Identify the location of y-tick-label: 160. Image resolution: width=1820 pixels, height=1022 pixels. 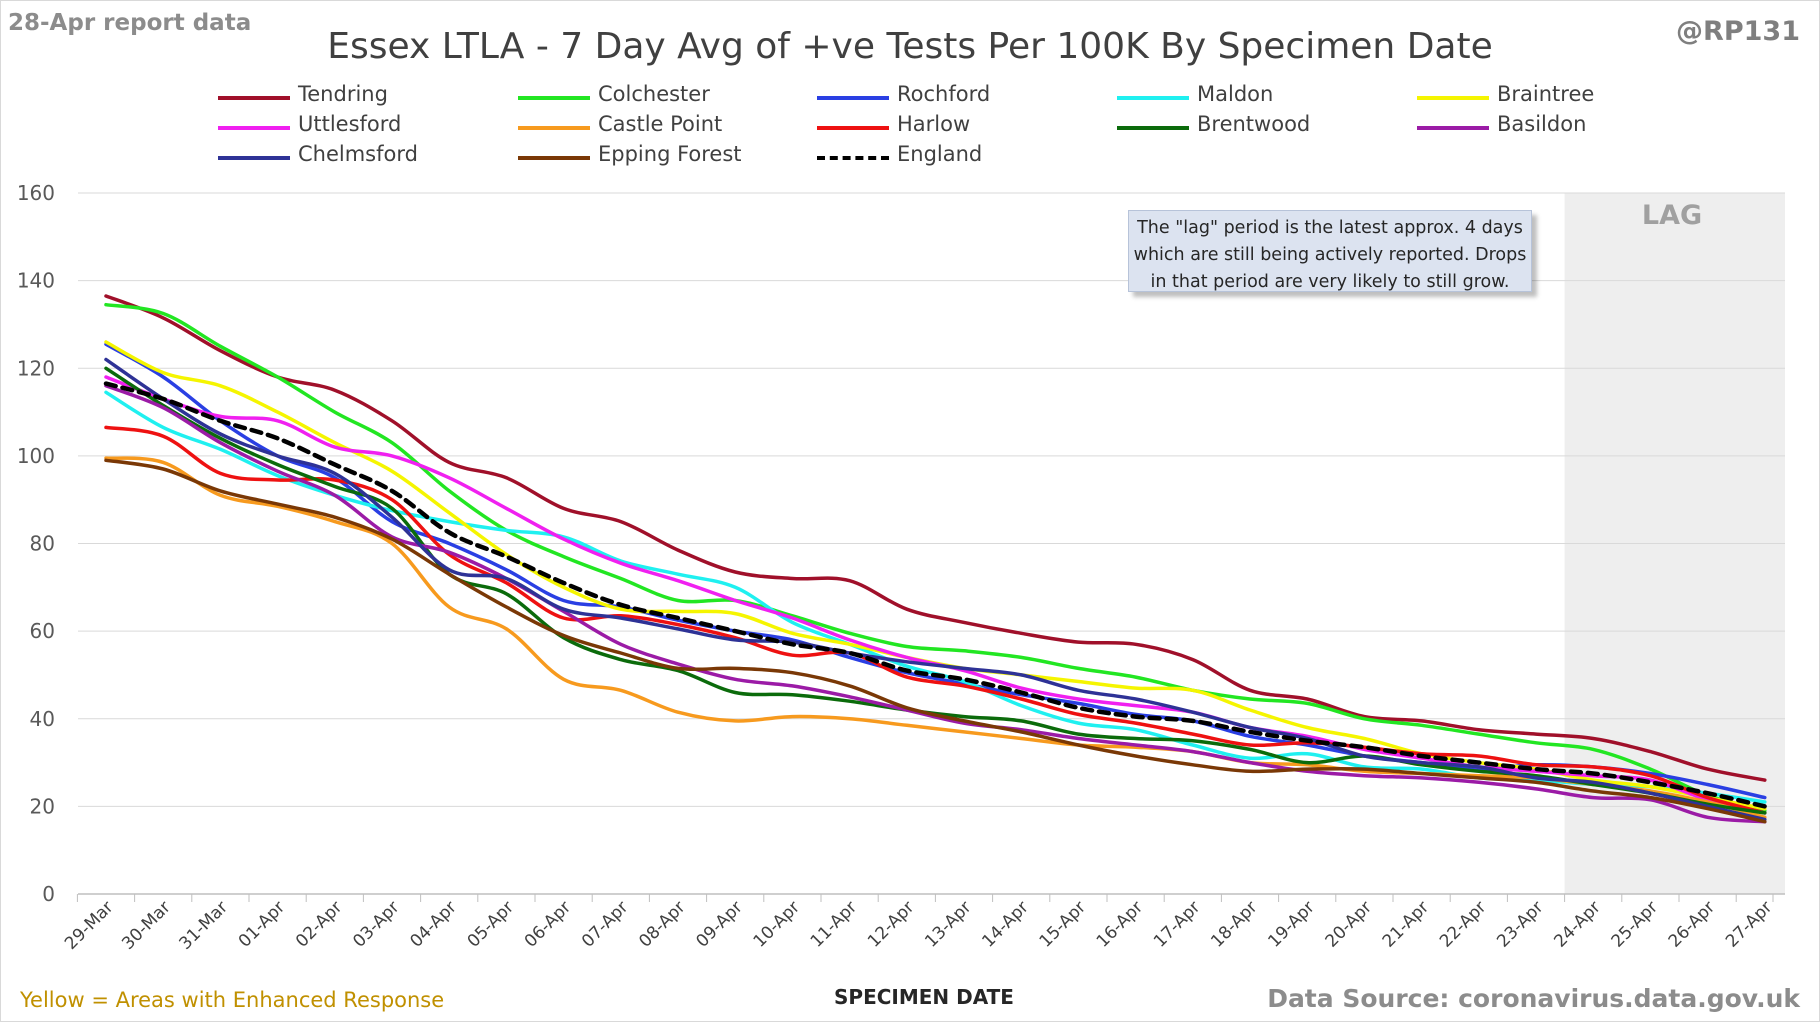
(36, 193).